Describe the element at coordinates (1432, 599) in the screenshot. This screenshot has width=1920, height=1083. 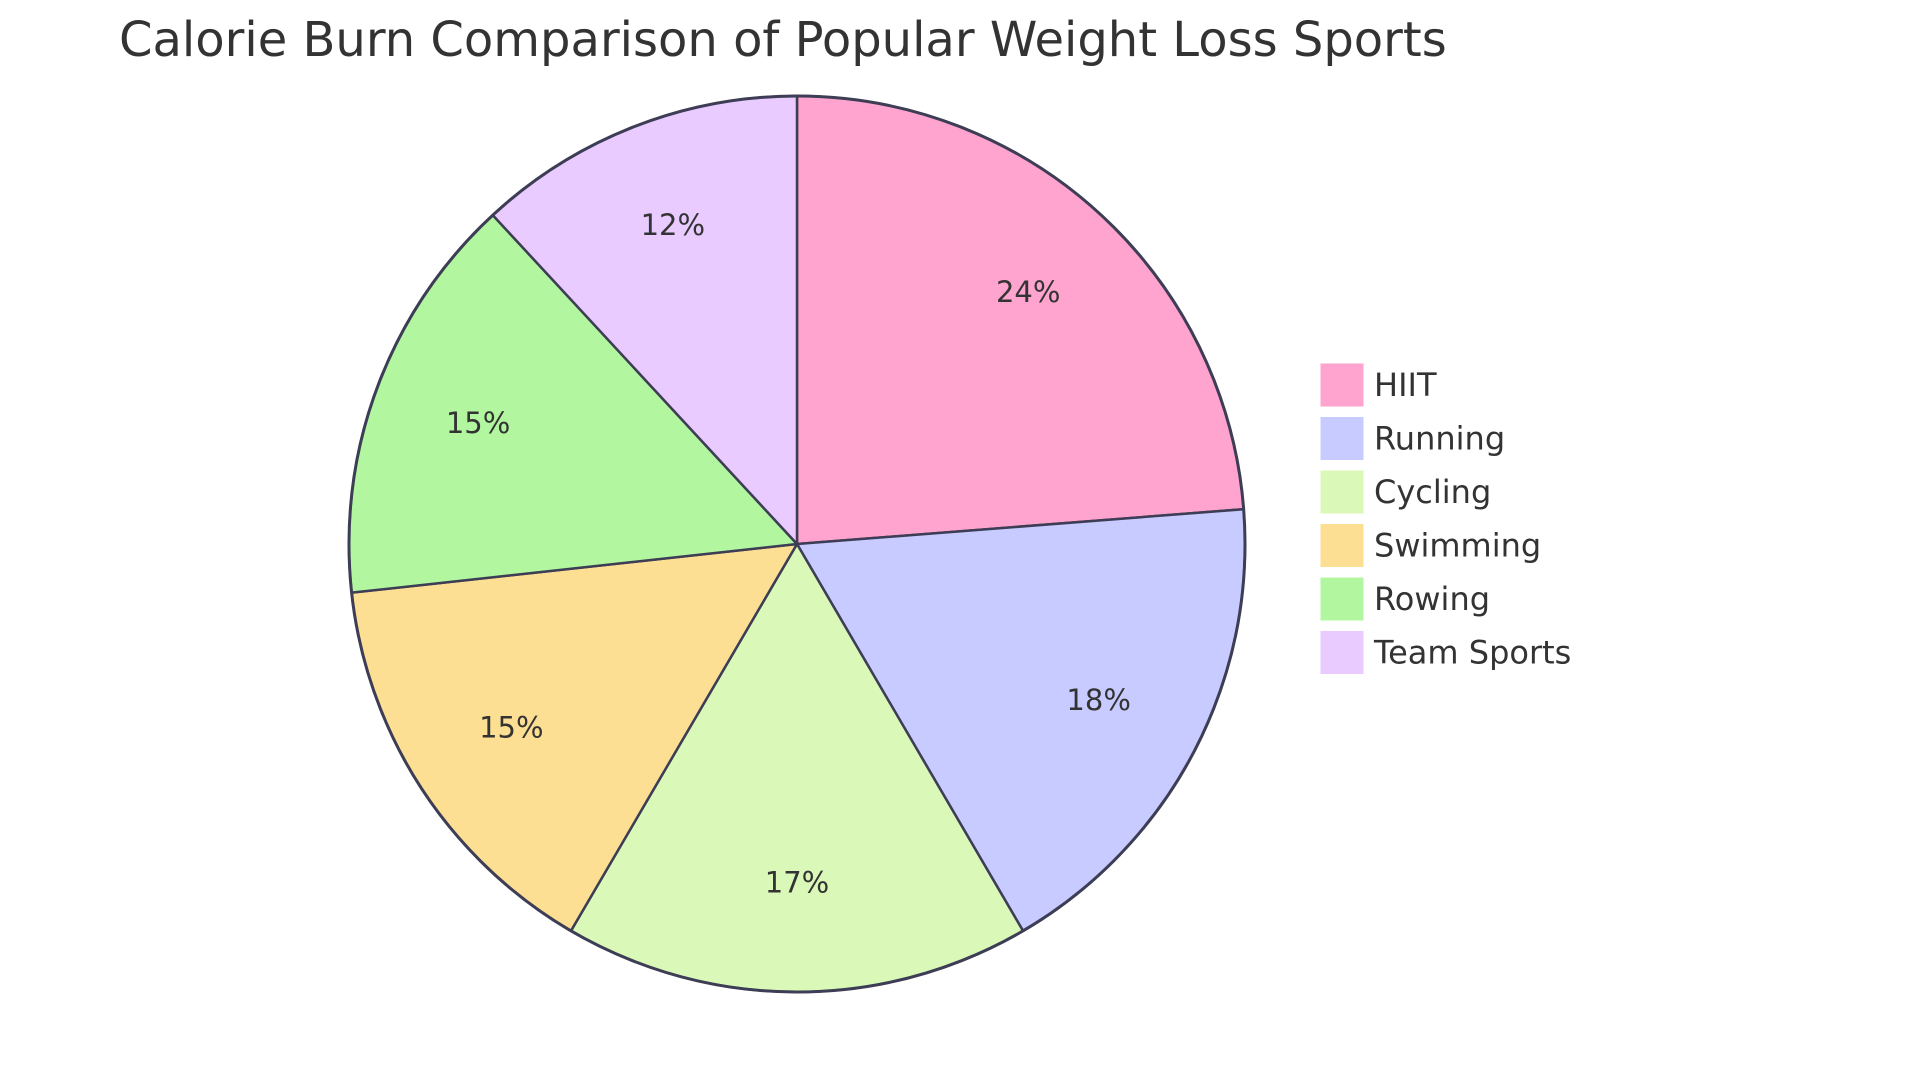
I see `legend-label: Rowing` at that location.